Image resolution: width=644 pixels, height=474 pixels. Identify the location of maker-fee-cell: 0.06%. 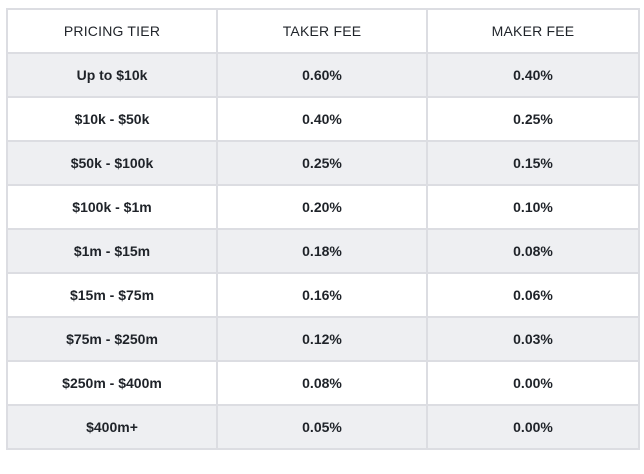
(533, 295).